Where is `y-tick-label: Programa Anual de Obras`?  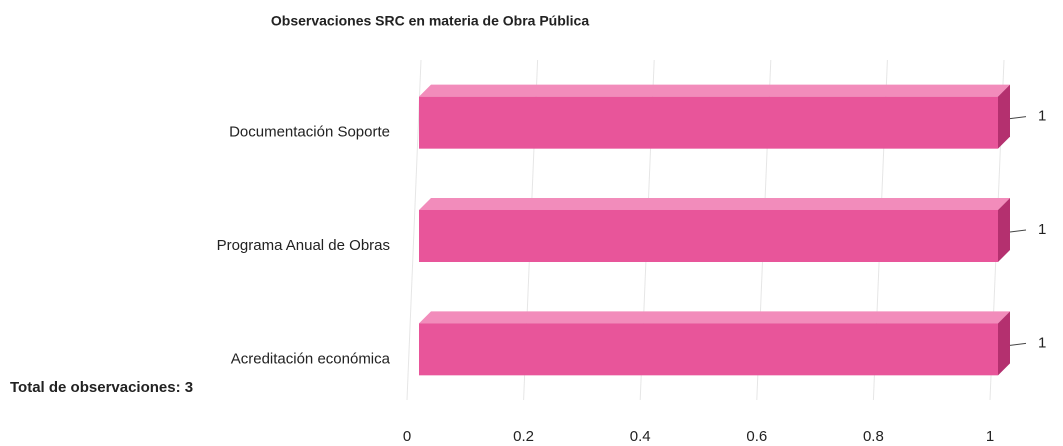
y-tick-label: Programa Anual de Obras is located at coordinates (303, 245).